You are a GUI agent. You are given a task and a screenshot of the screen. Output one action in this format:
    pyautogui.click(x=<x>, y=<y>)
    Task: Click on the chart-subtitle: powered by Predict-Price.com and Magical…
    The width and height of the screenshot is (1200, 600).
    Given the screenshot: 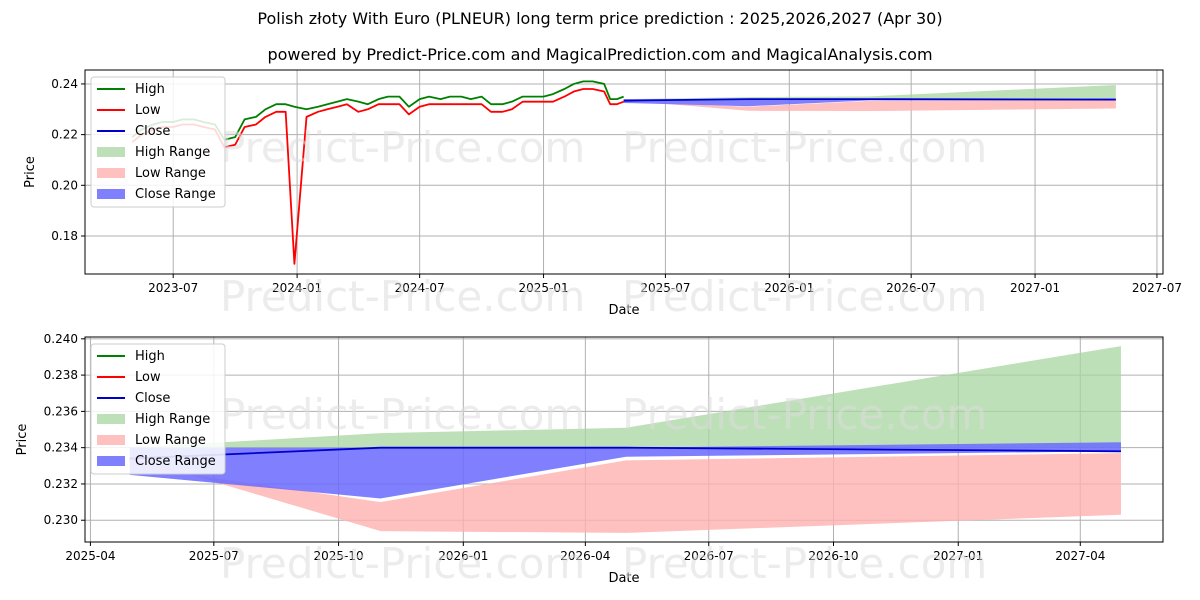 What is the action you would take?
    pyautogui.click(x=600, y=54)
    